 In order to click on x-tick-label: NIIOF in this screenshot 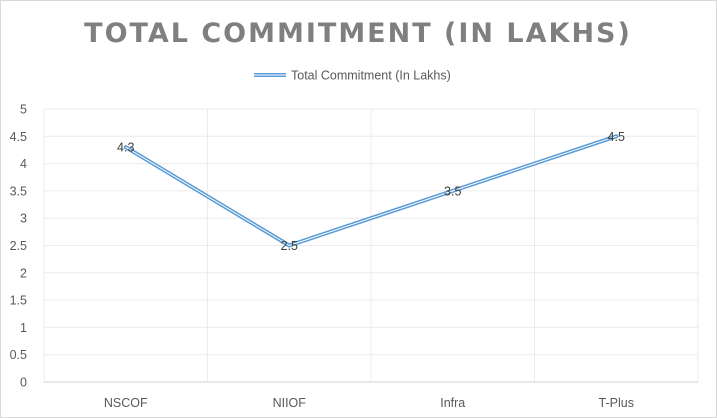, I will do `click(290, 403)`.